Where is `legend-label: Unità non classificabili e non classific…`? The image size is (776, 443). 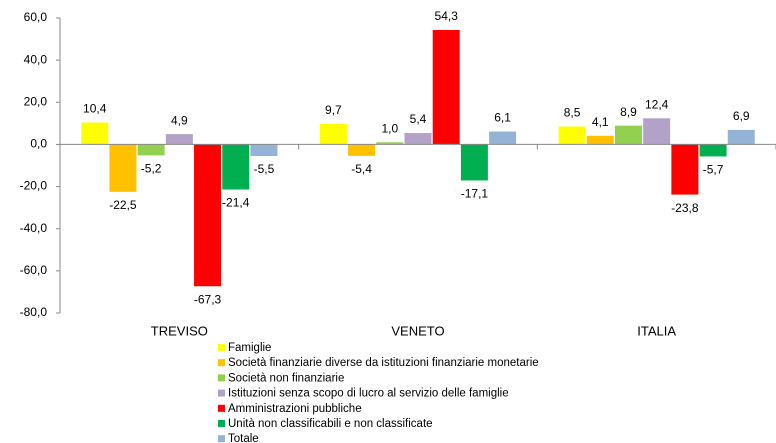 legend-label: Unità non classificabili e non classific… is located at coordinates (330, 424).